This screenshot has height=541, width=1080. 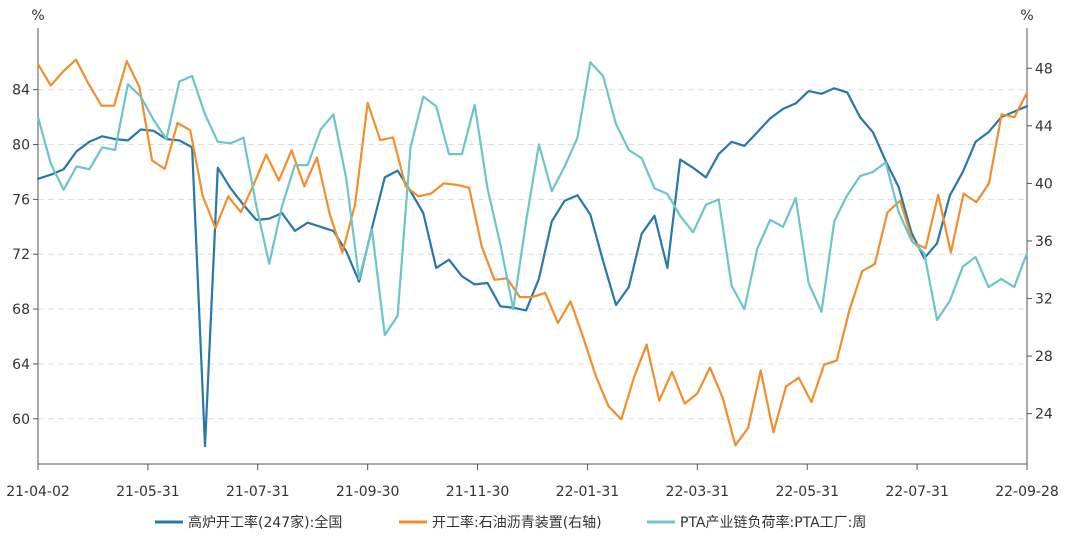 What do you see at coordinates (21, 255) in the screenshot?
I see `left-axis-tick-label: 72` at bounding box center [21, 255].